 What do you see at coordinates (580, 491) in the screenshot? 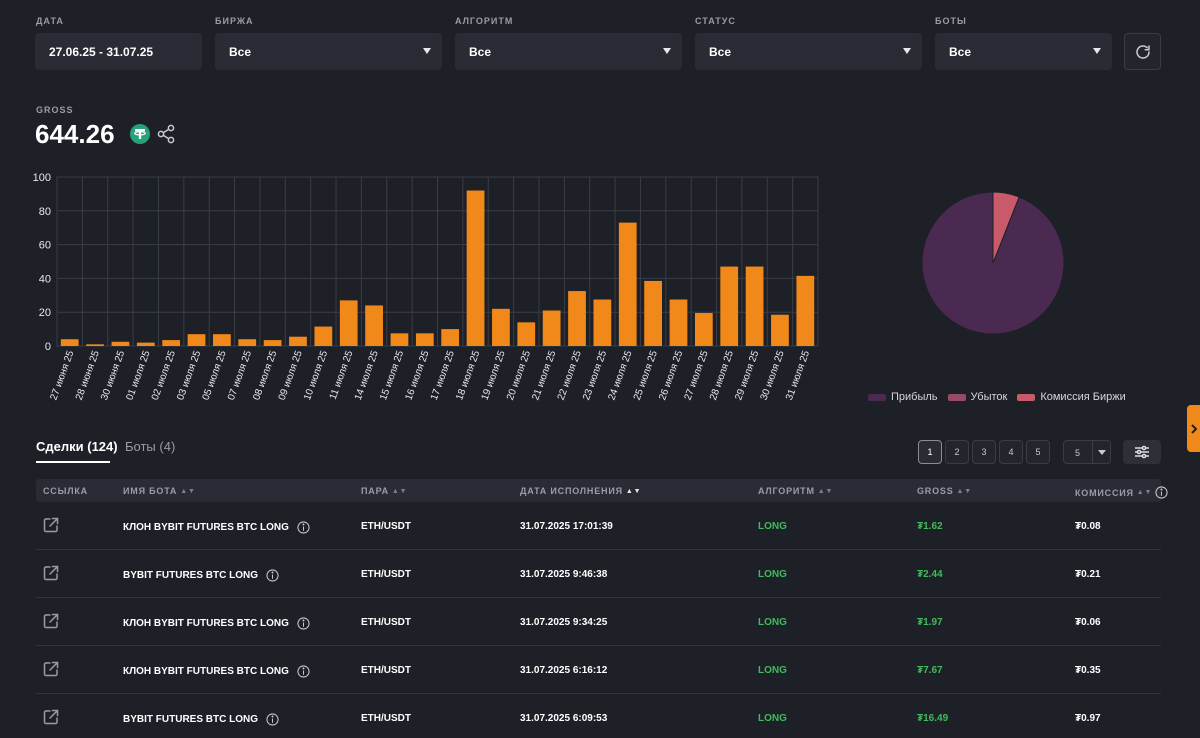
I see `column-header-execution-date: ДАТА ИСПОЛНЕНИЯ ▲▼` at bounding box center [580, 491].